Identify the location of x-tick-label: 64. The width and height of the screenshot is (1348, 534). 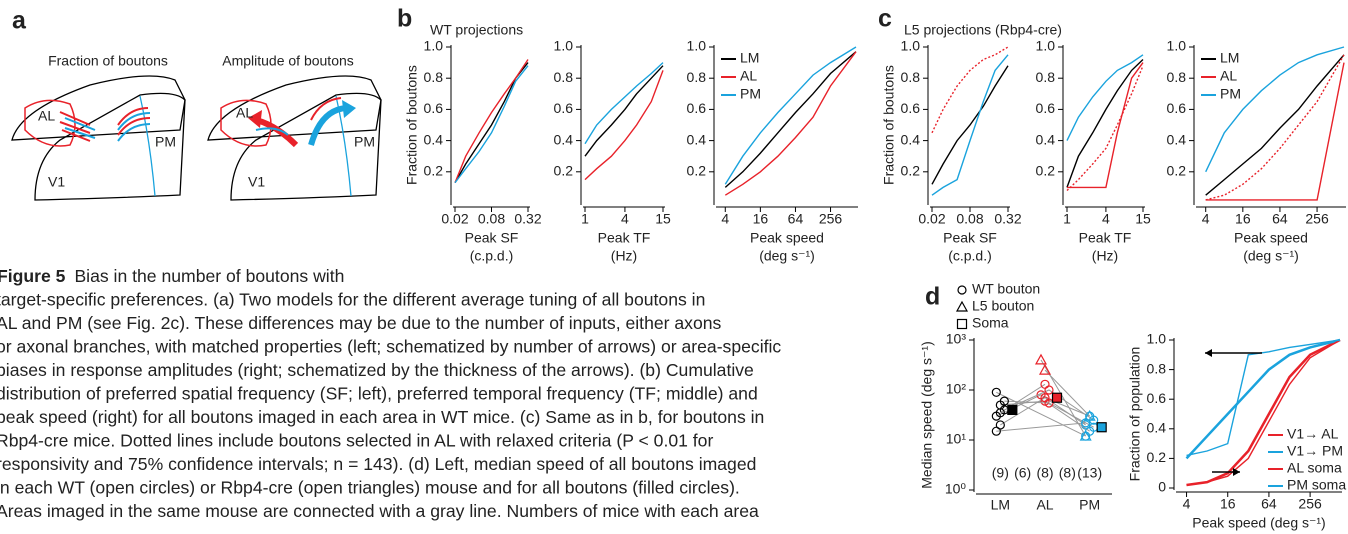
(1280, 219).